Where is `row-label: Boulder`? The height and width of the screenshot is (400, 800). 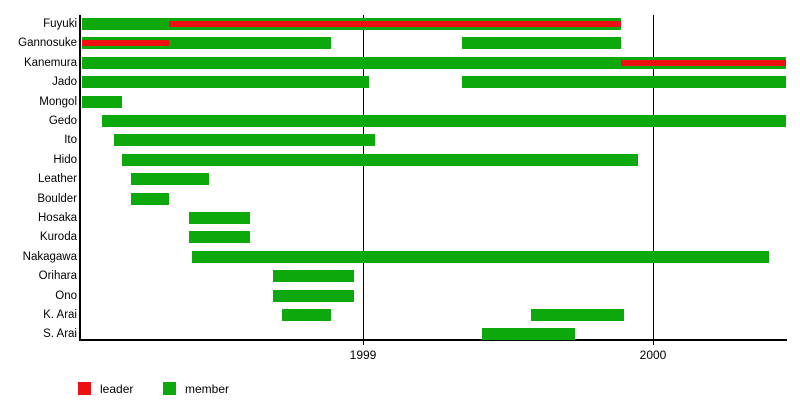 row-label: Boulder is located at coordinates (57, 198).